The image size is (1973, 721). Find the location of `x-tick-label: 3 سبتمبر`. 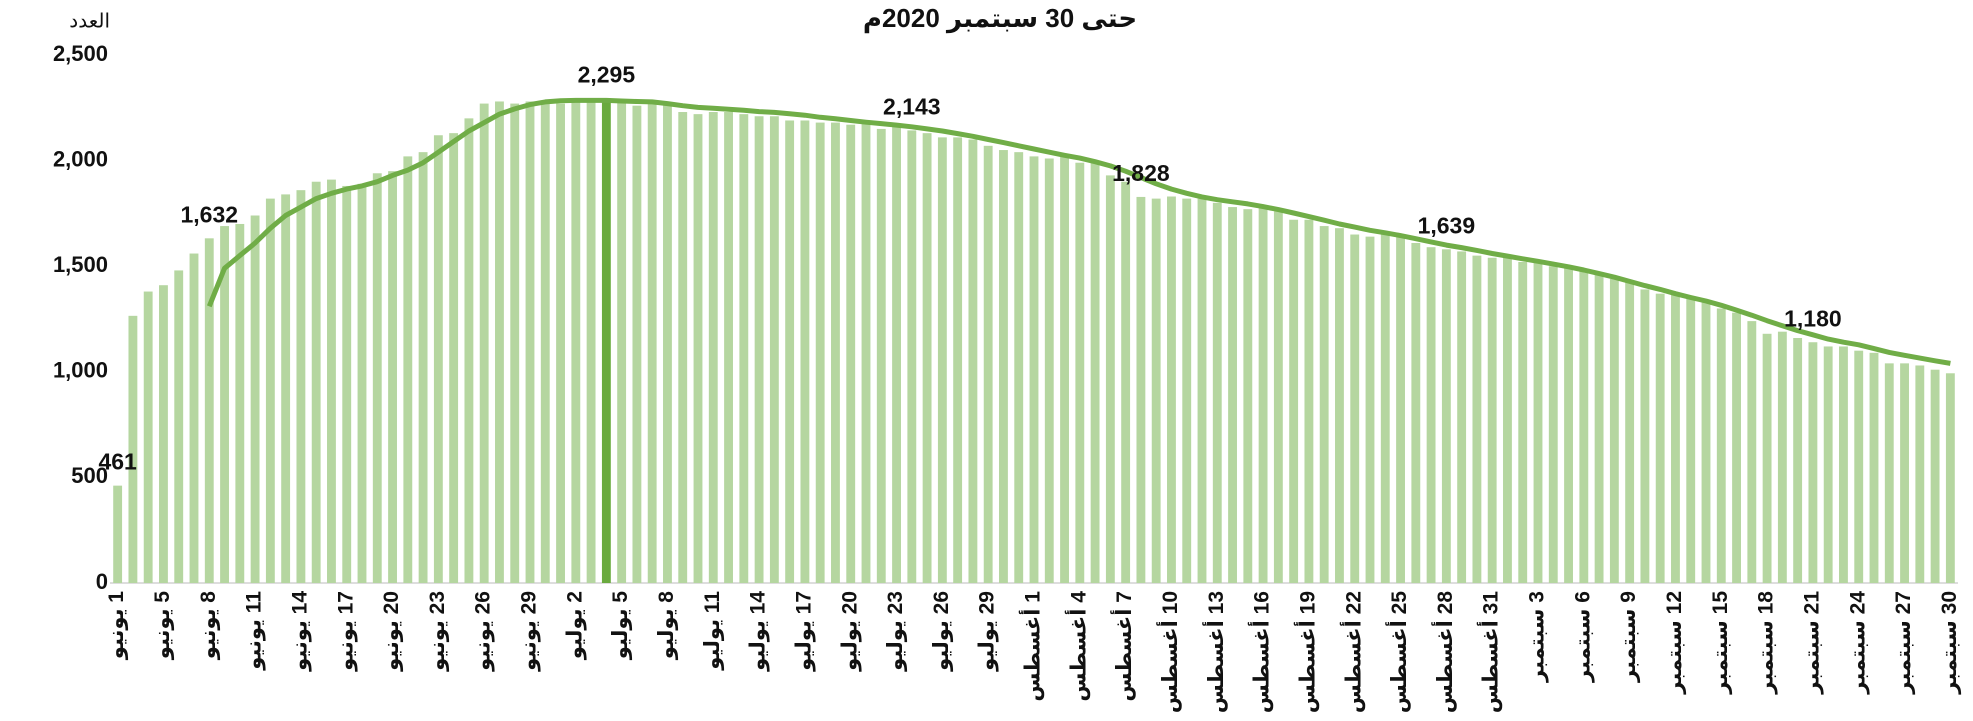

x-tick-label: 3 سبتمبر is located at coordinates (1537, 637).